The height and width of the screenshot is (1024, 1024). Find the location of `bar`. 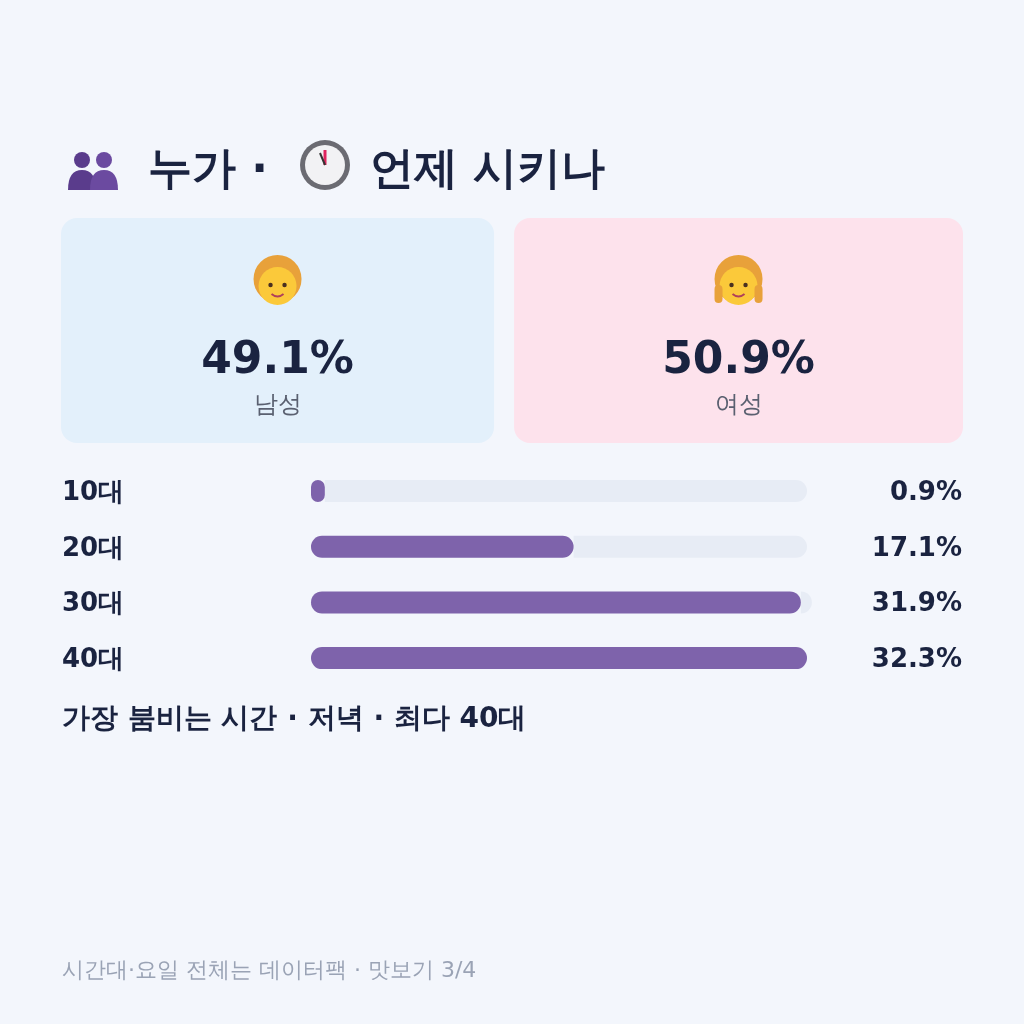

bar is located at coordinates (559, 658).